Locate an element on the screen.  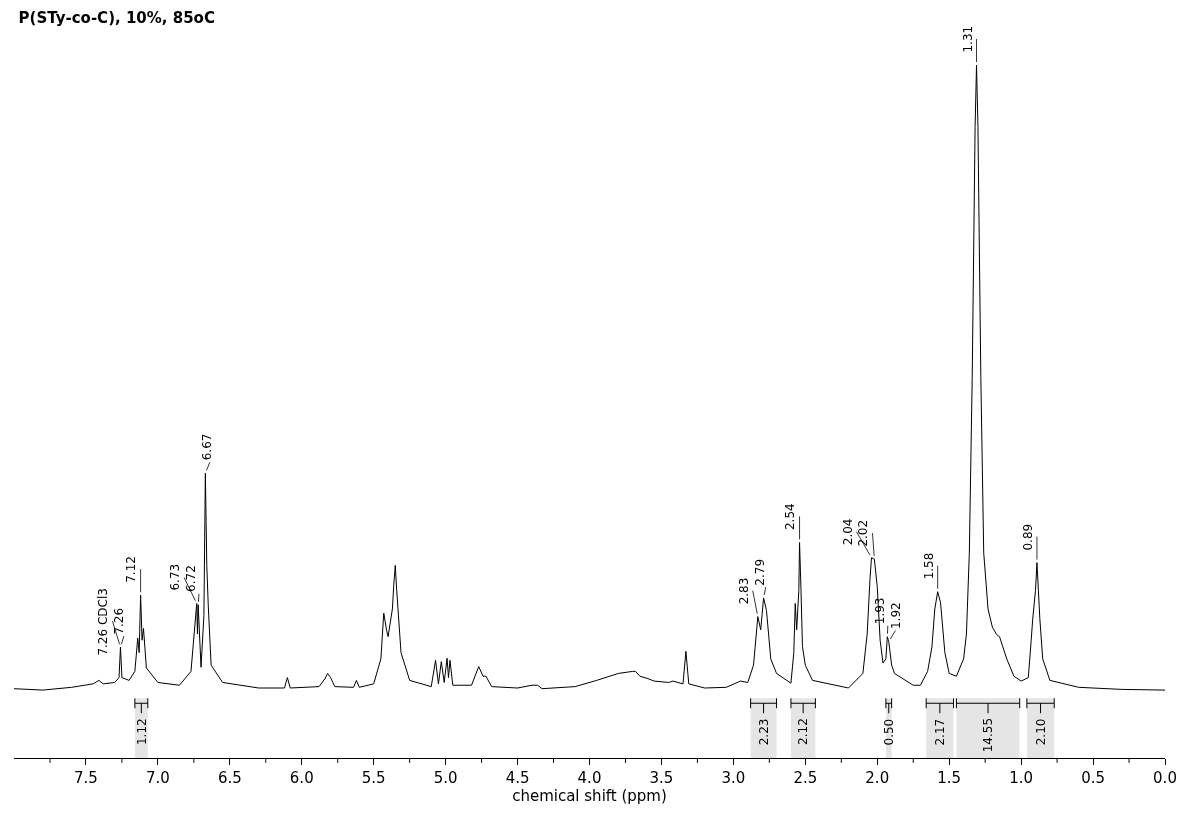
x-tick-label: 4.5 is located at coordinates (517, 778).